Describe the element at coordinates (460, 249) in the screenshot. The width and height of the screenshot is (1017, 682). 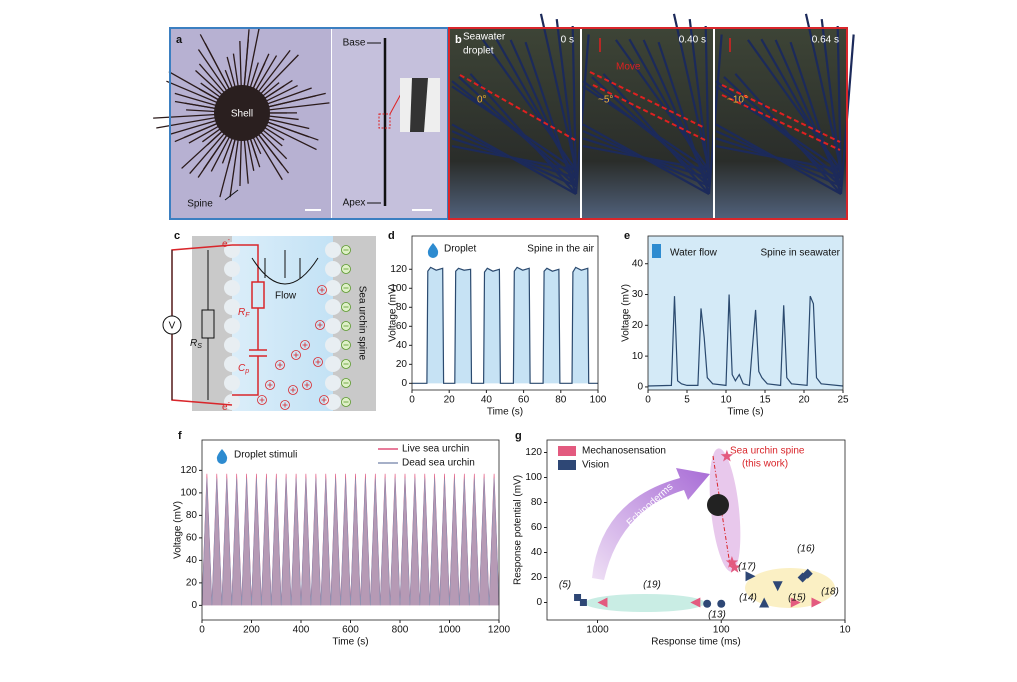
I see `annotation: Droplet` at that location.